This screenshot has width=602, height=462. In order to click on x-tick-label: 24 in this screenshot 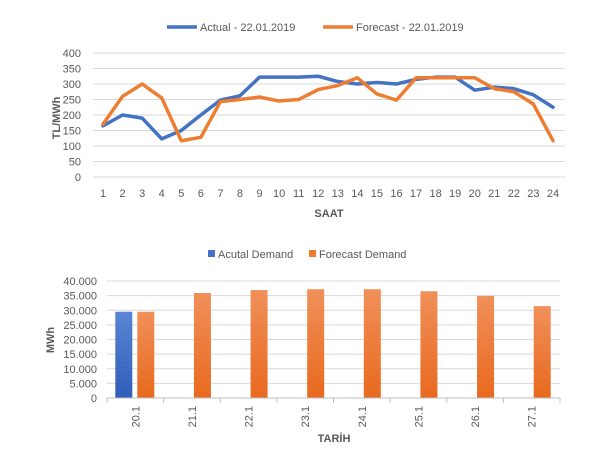, I will do `click(553, 194)`.